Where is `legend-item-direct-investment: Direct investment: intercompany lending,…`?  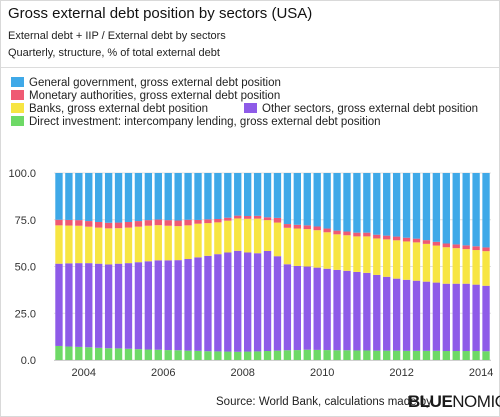 legend-item-direct-investment: Direct investment: intercompany lending,… is located at coordinates (196, 122).